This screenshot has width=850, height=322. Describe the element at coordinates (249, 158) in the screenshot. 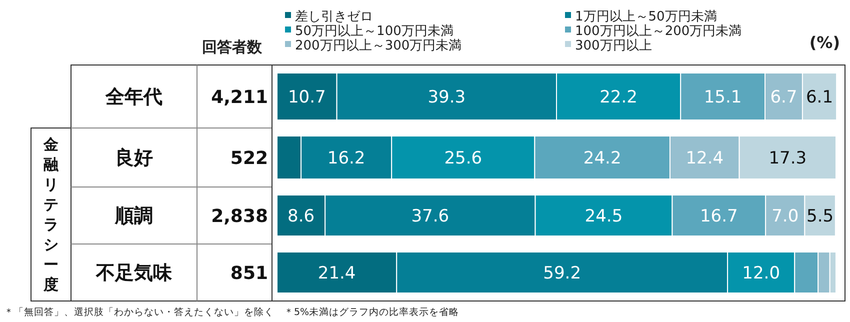

I see `text: 522` at that location.